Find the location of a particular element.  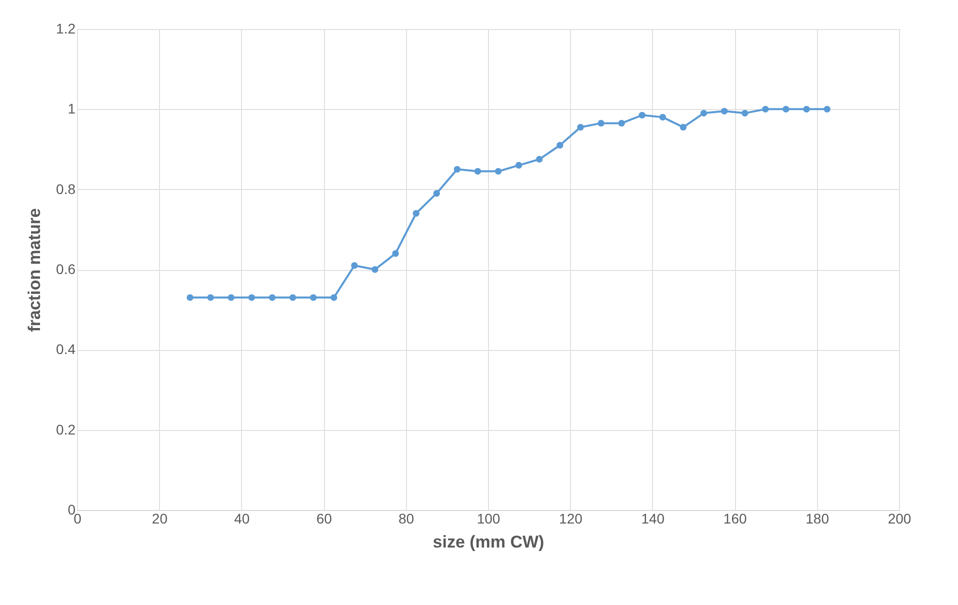

x-tick-label: 60 is located at coordinates (324, 518).